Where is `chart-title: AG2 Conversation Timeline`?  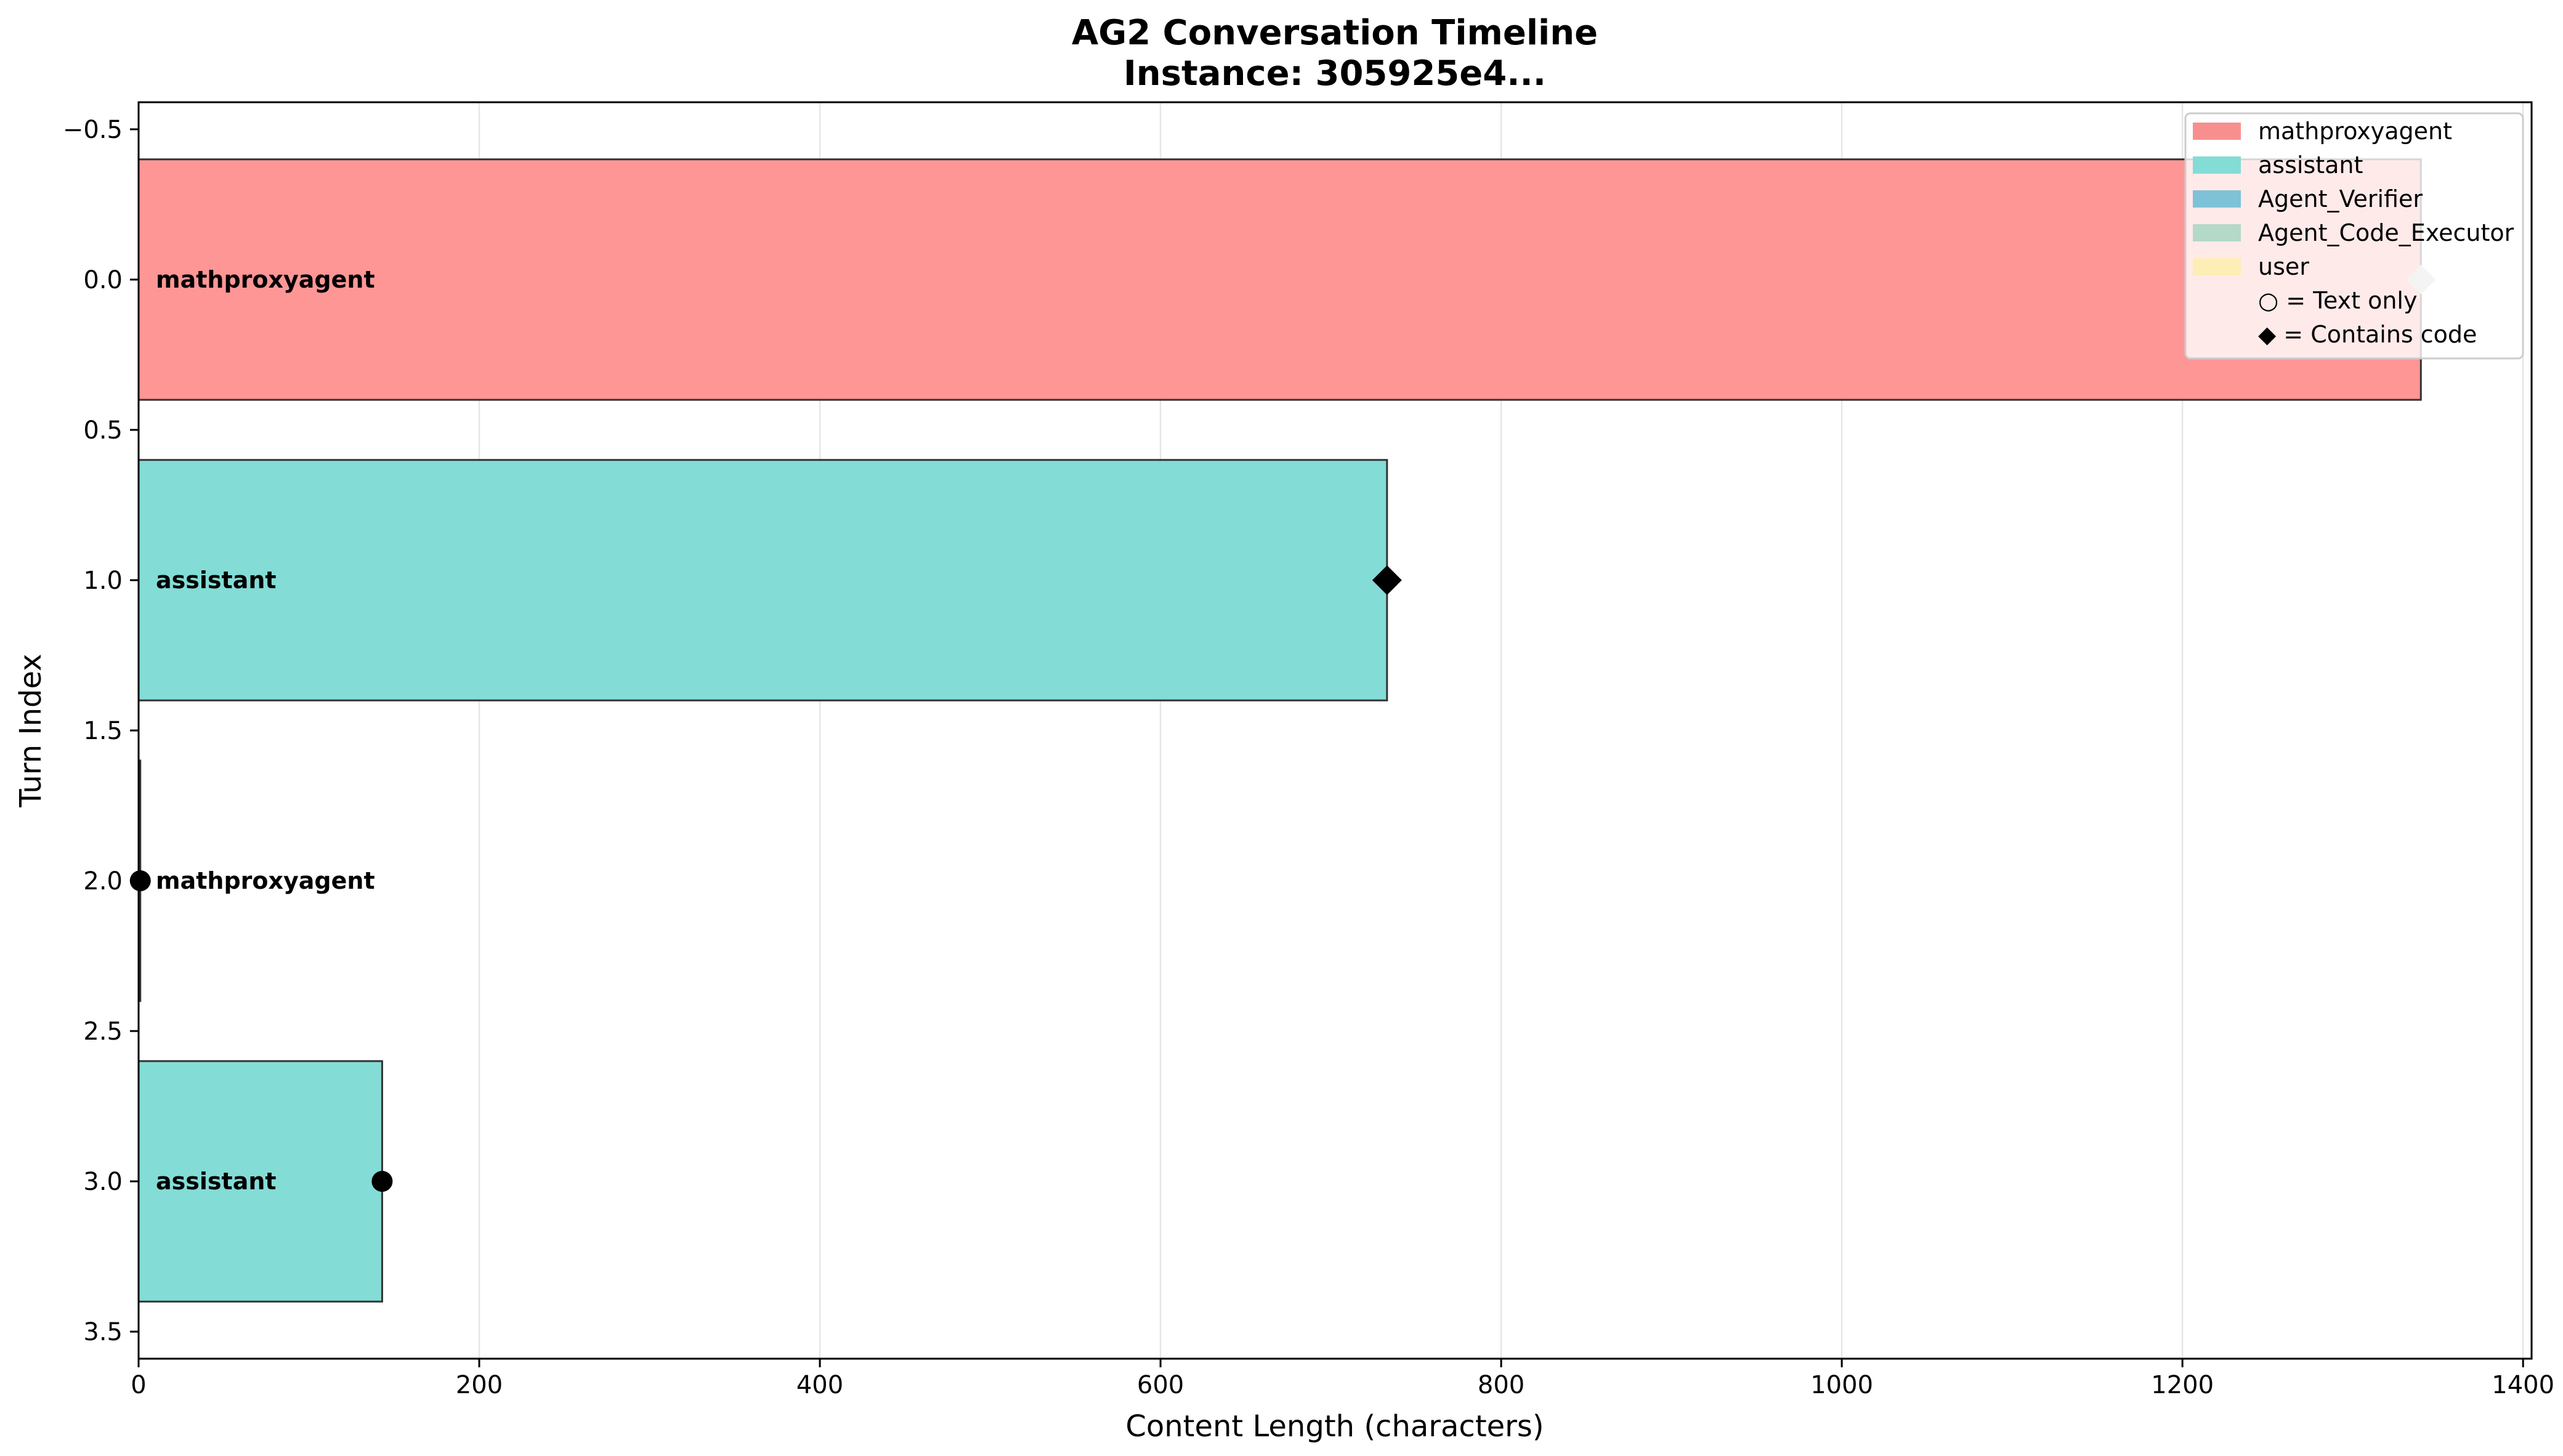 chart-title: AG2 Conversation Timeline is located at coordinates (1335, 33).